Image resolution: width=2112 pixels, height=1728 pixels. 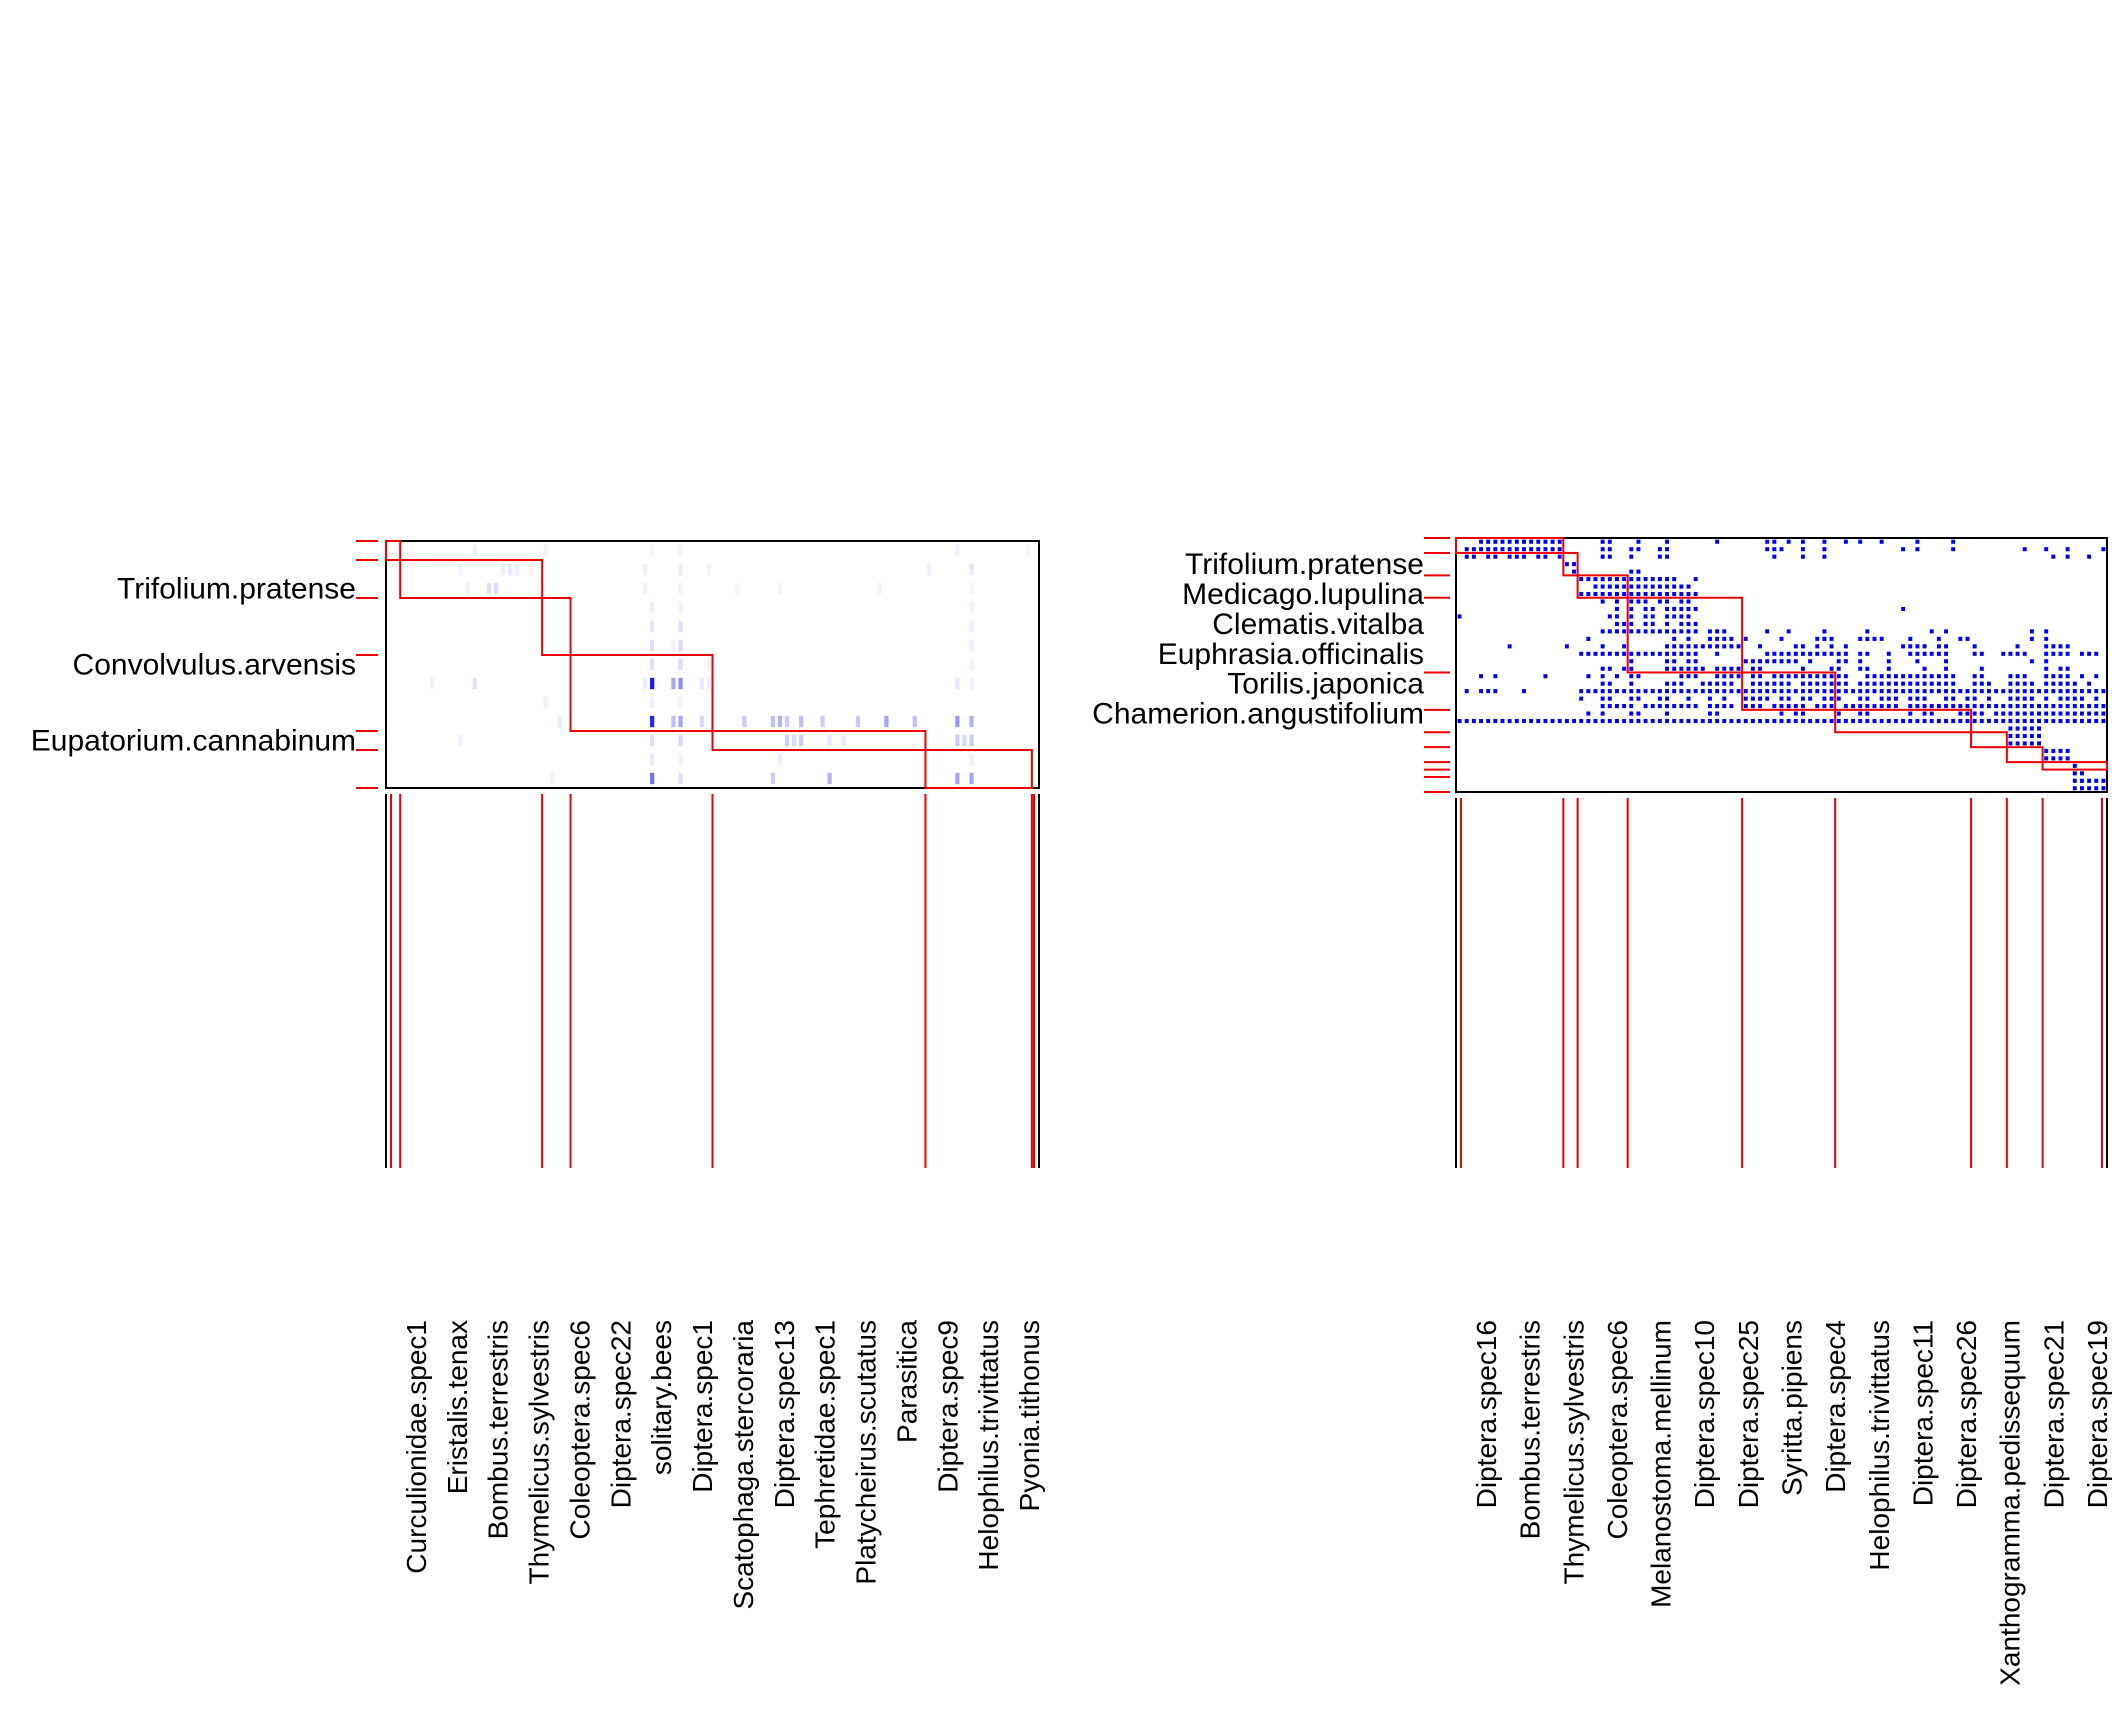 What do you see at coordinates (2097, 1414) in the screenshot?
I see `column-label: Diptera.spec19` at bounding box center [2097, 1414].